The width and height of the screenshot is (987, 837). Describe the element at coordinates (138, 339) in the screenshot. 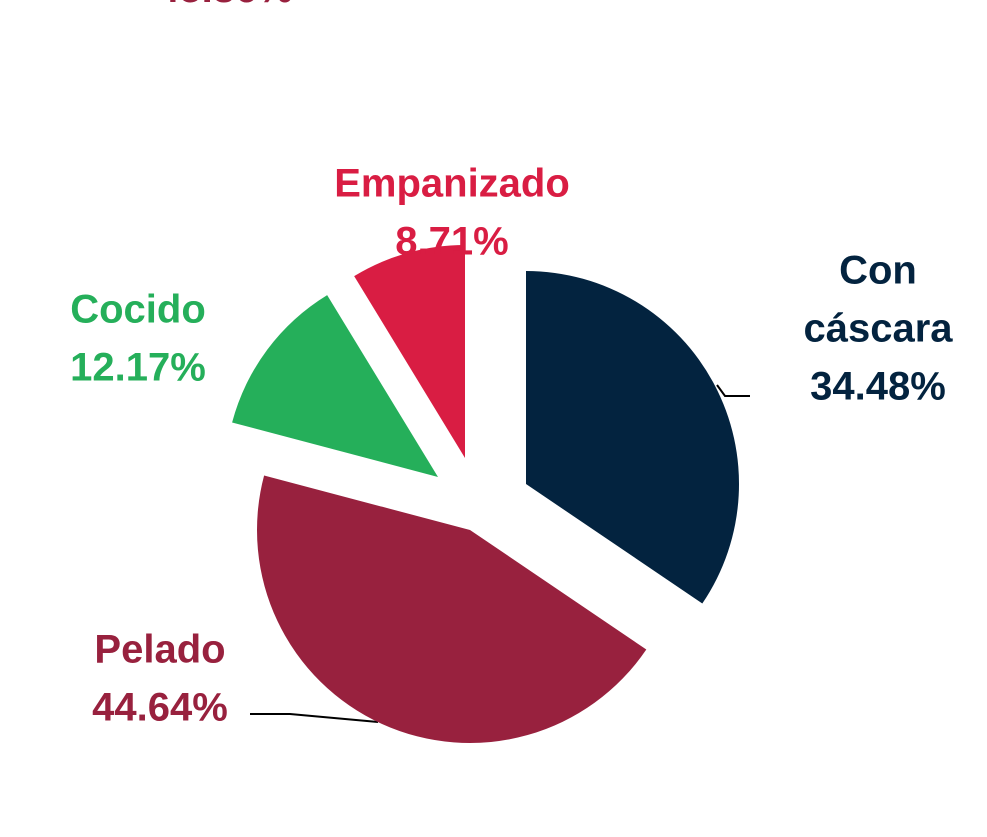

I see `slice-label-cocido: Cocido 12.17%` at that location.